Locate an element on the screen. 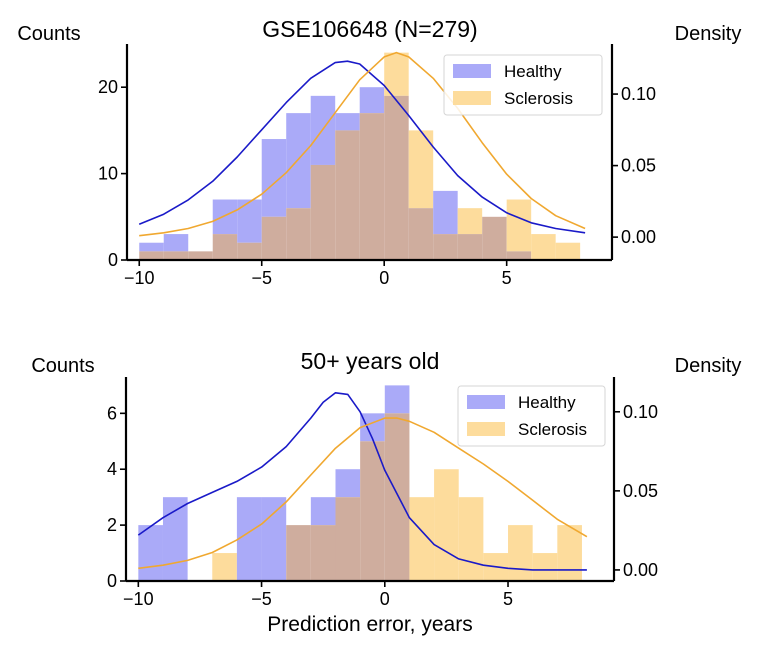  chart-1-left-axis-label: Counts is located at coordinates (48, 34).